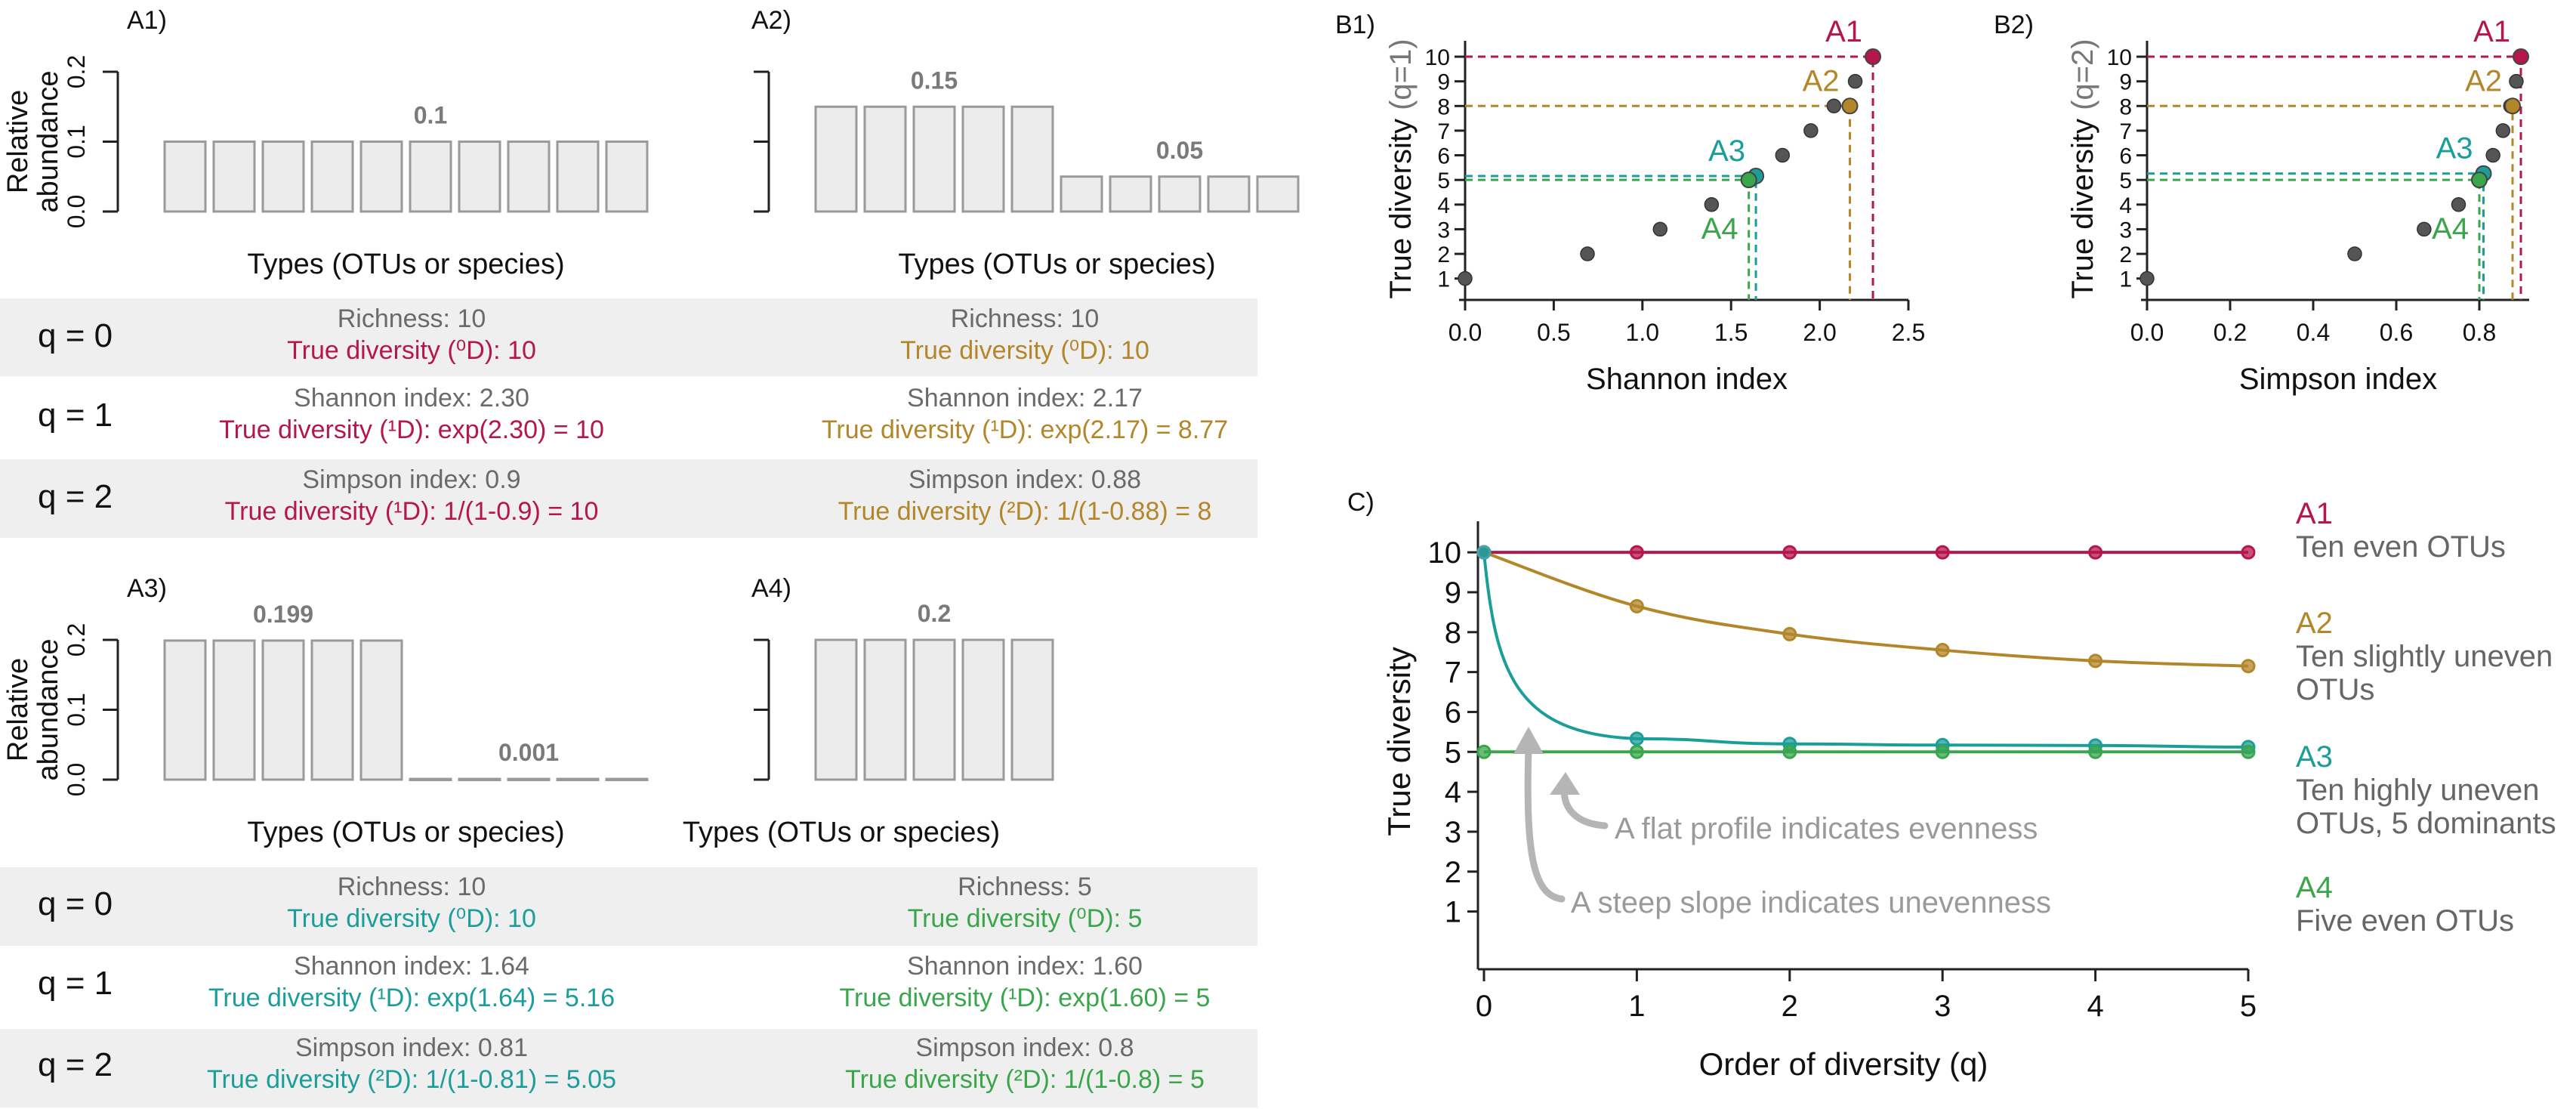 The height and width of the screenshot is (1109, 2576). I want to click on x-tick-label: 2, so click(1790, 1006).